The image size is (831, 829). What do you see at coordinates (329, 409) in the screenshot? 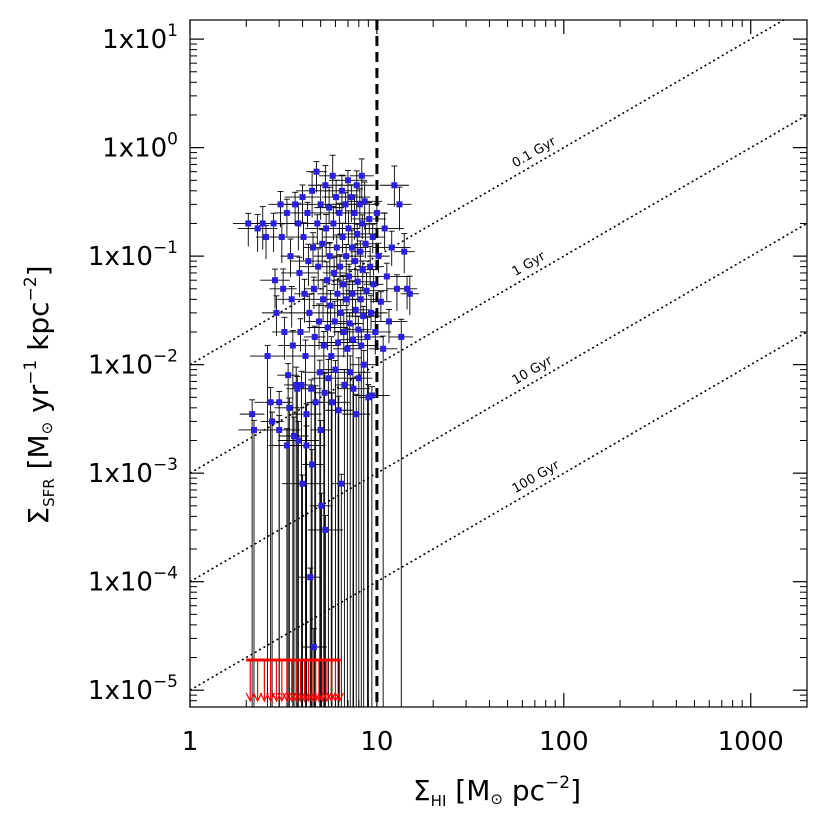
I see `data-points` at bounding box center [329, 409].